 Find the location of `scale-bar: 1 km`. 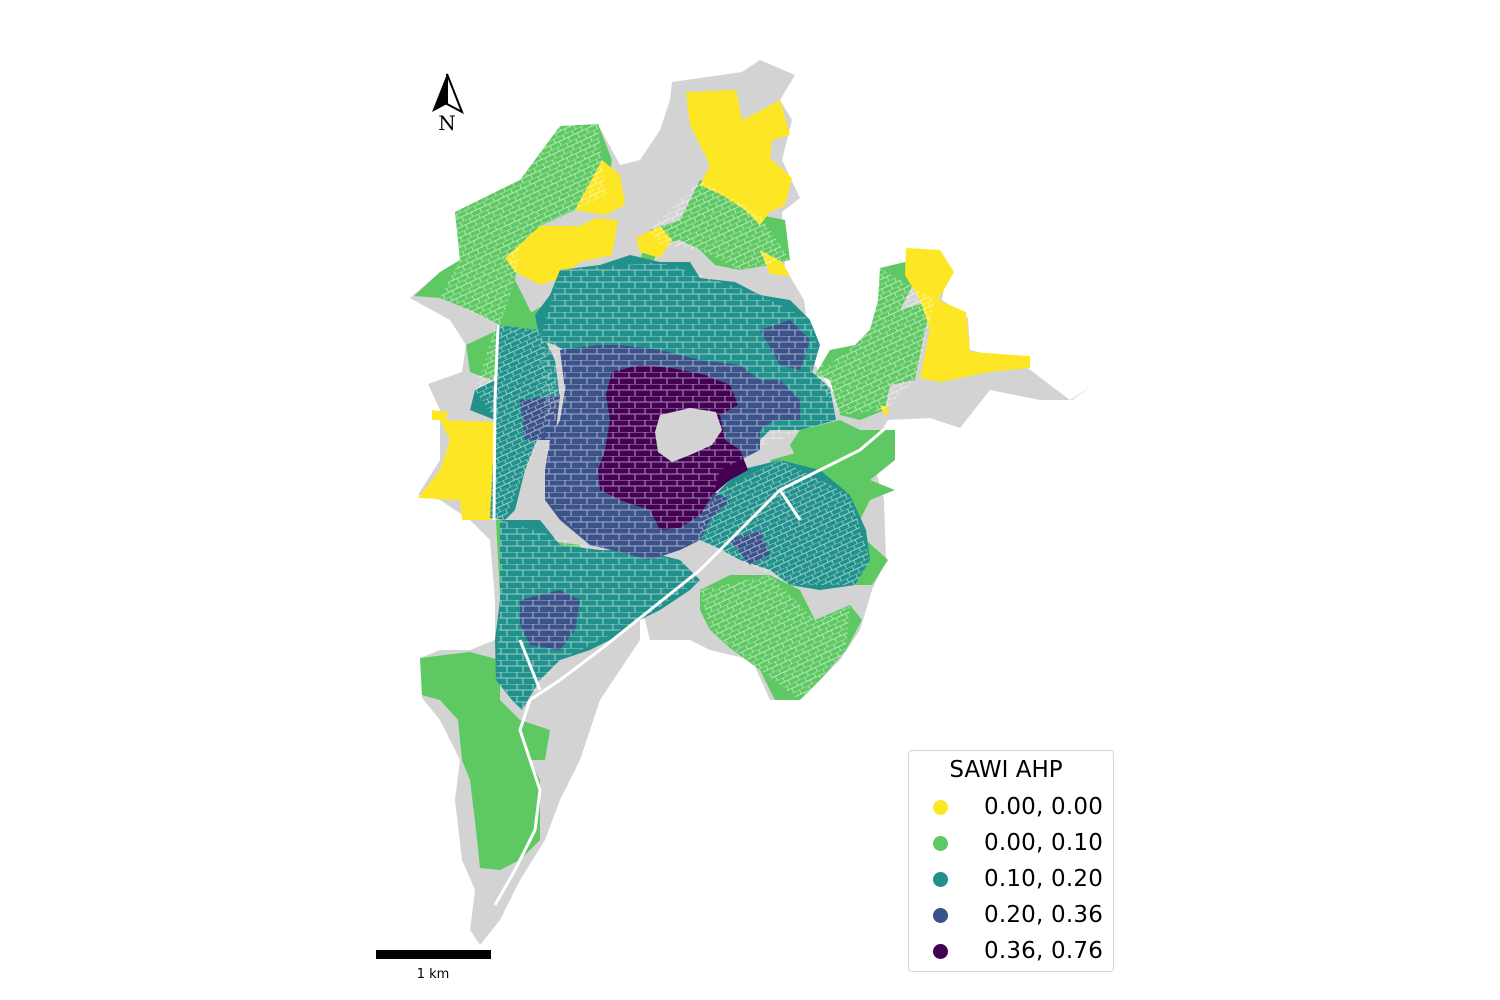

scale-bar: 1 km is located at coordinates (433, 966).